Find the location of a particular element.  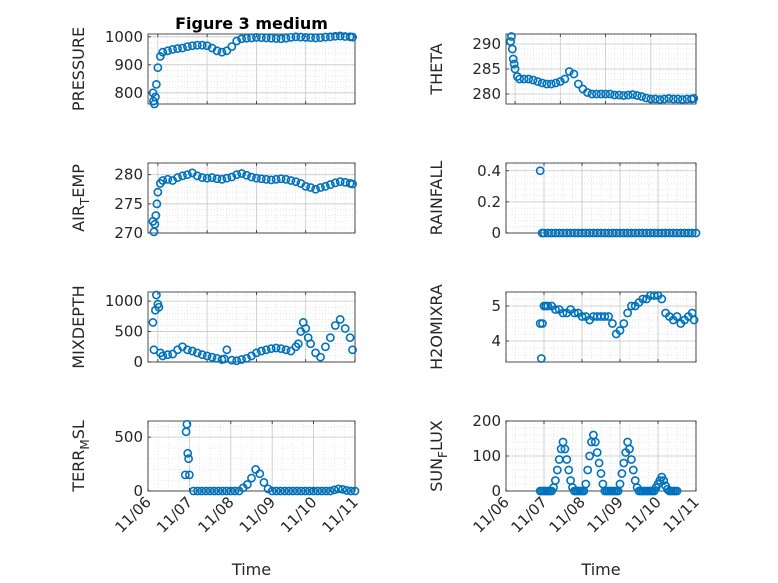

y-tick-label: 500 is located at coordinates (128, 332).